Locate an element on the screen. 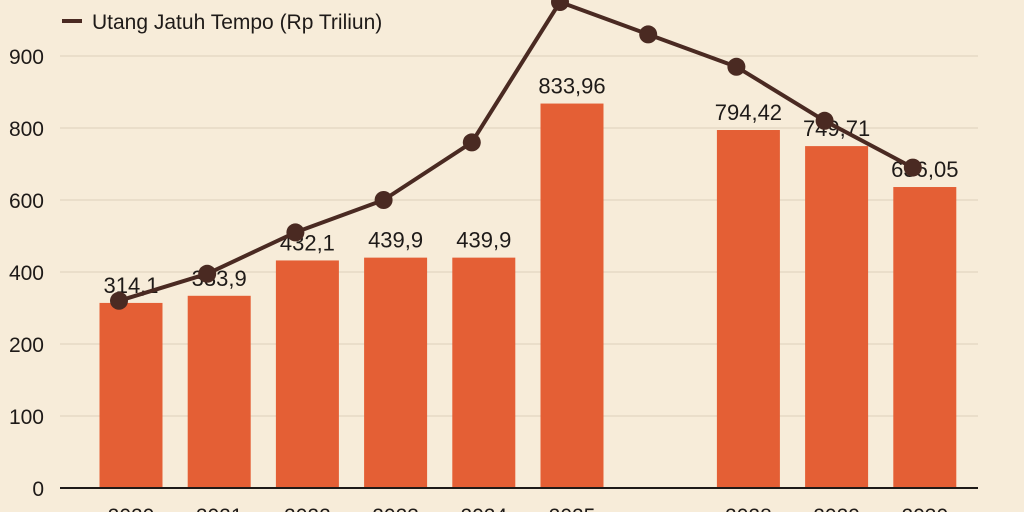  x-tick-label: 2030 is located at coordinates (924, 508).